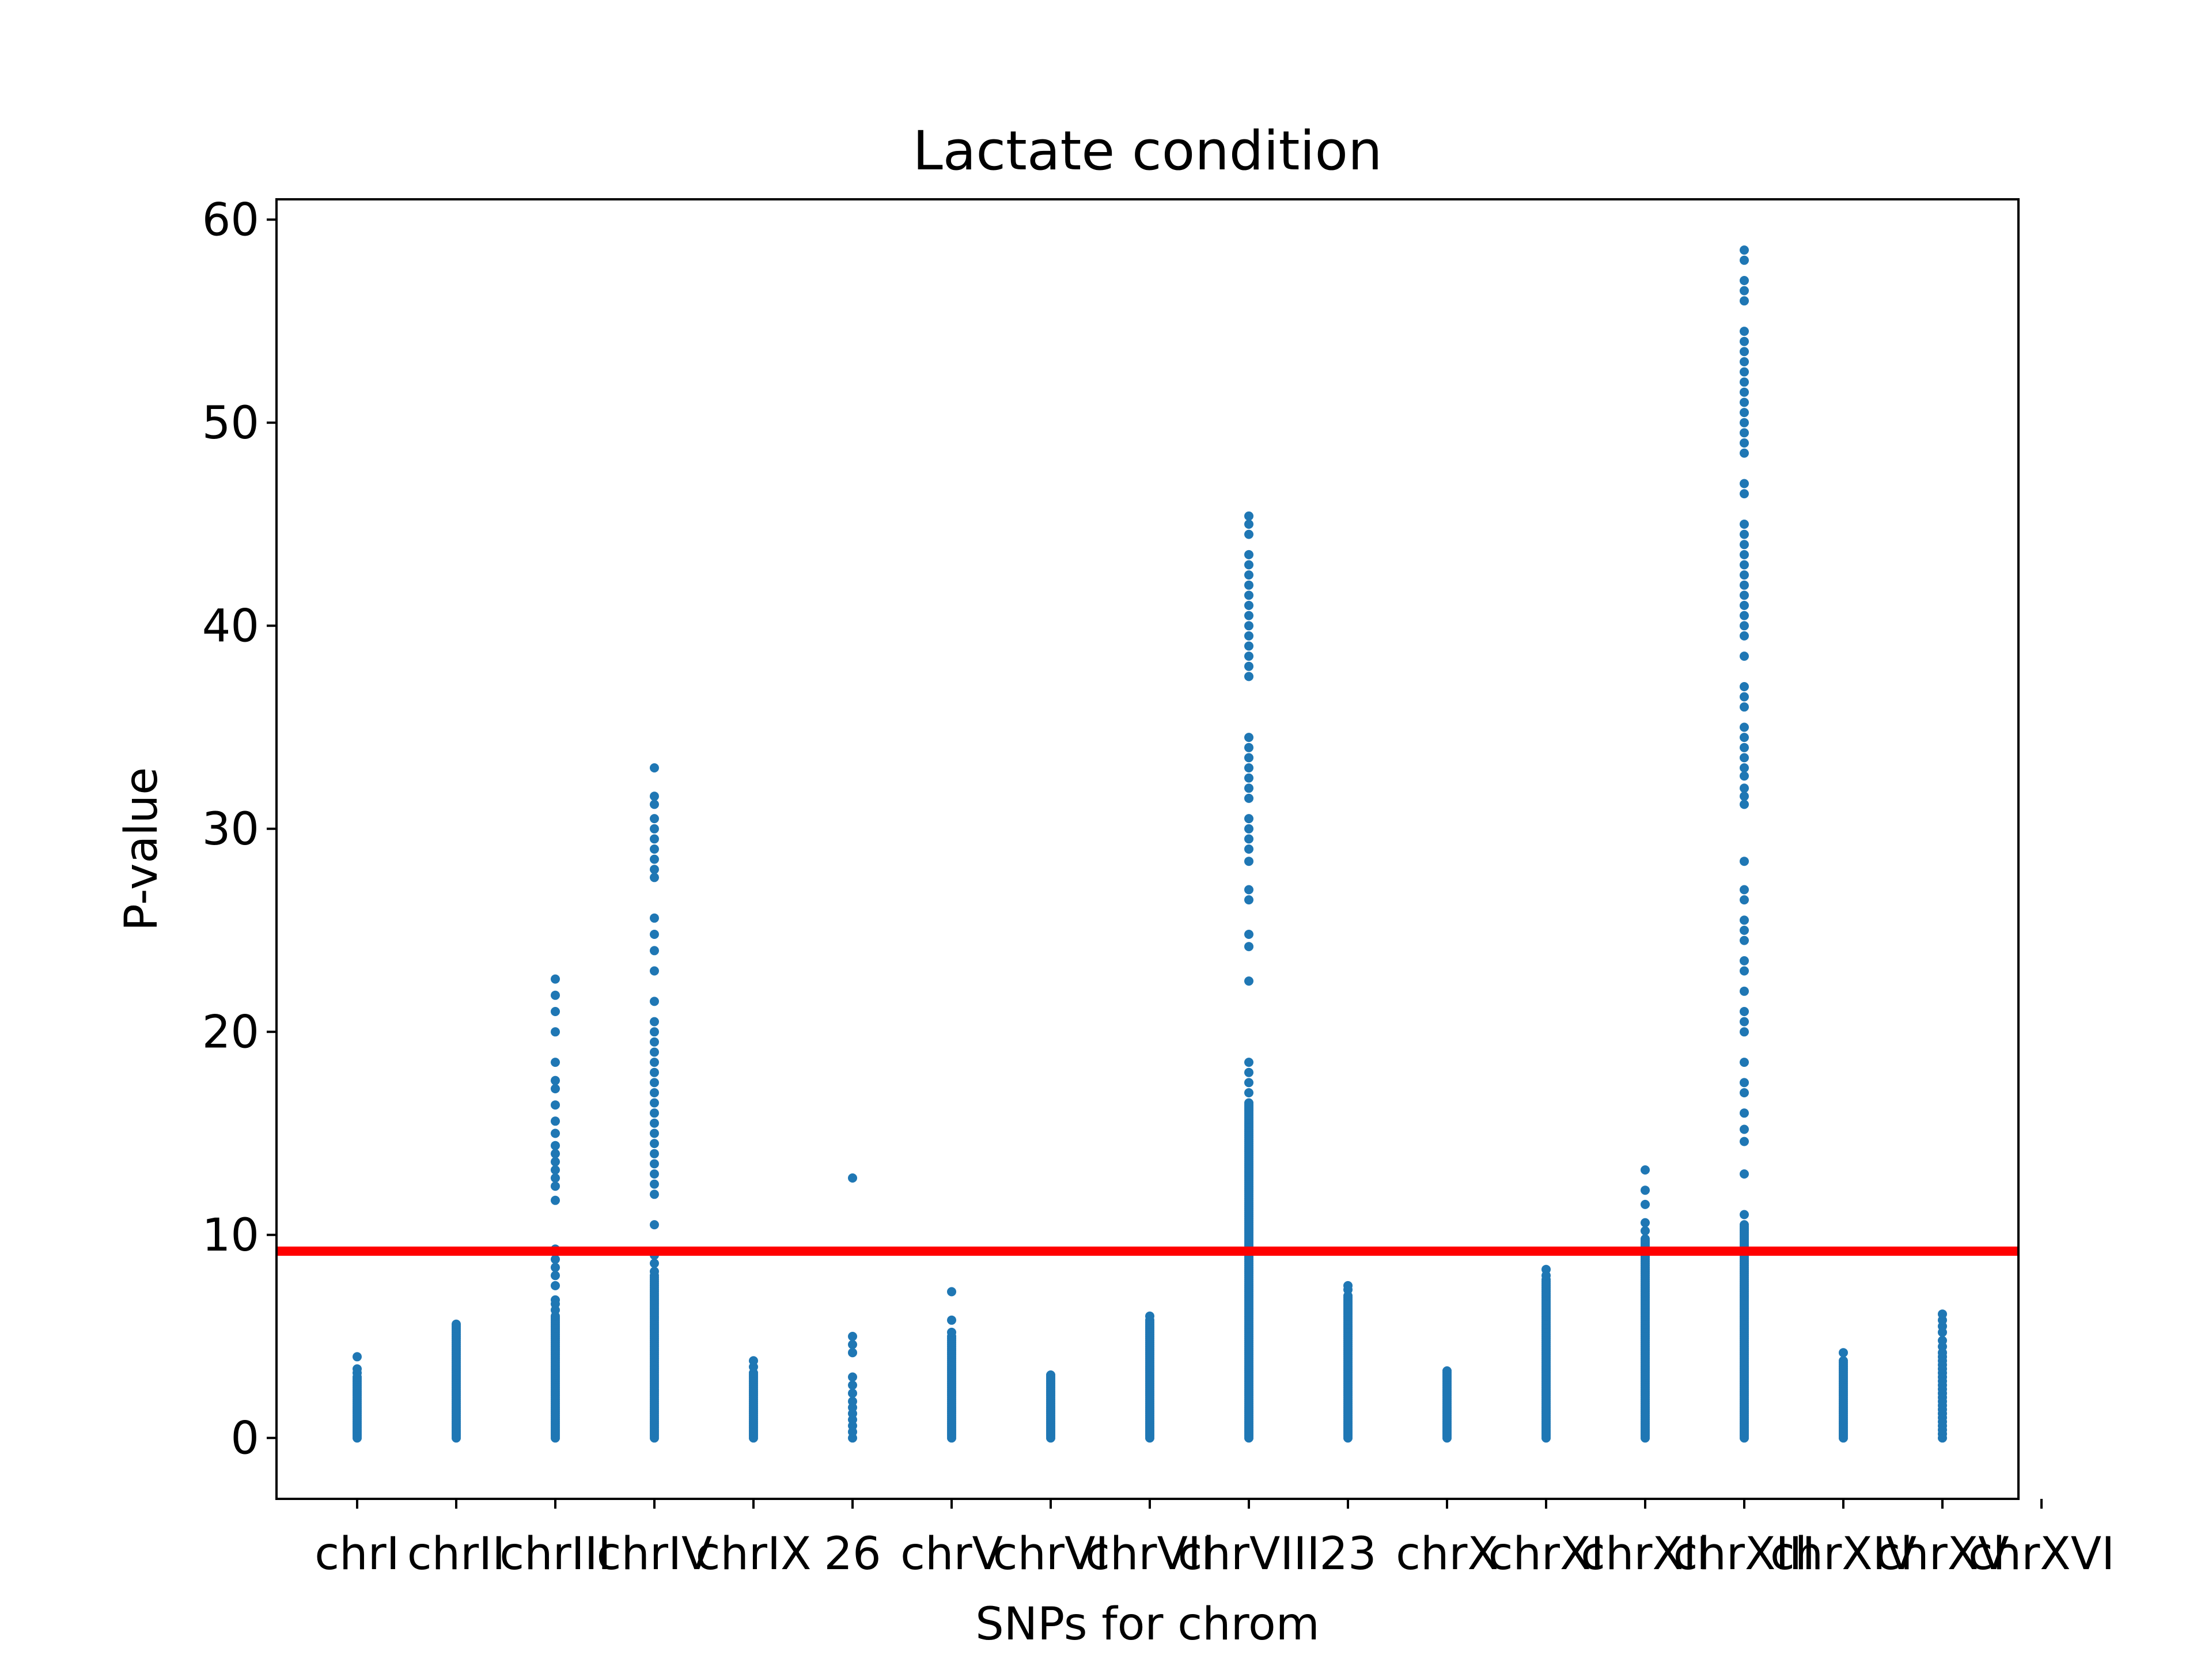 The image size is (2212, 1659). Describe the element at coordinates (1147, 1624) in the screenshot. I see `x-axis-label: SNPs for chrom` at that location.